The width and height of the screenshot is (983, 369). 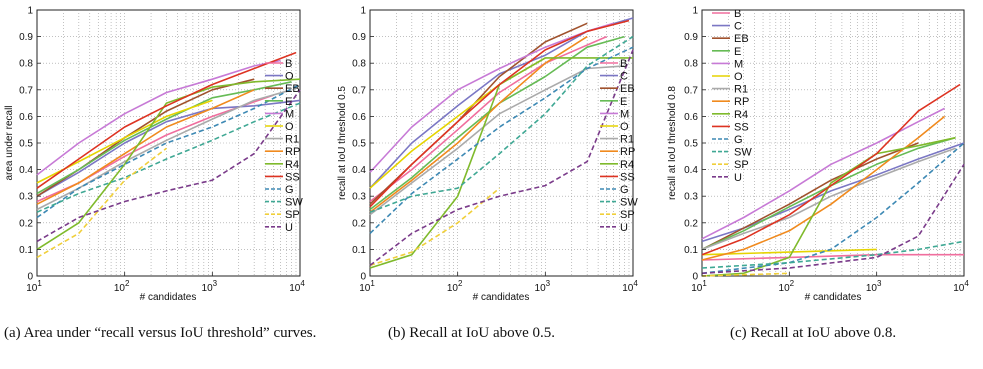 What do you see at coordinates (789, 252) in the screenshot?
I see `series-line-o` at bounding box center [789, 252].